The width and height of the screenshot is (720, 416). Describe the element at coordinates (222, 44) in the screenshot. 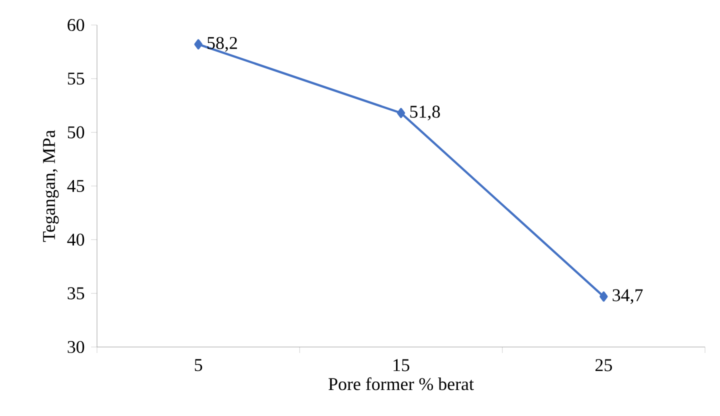

I see `data-label: 58,2` at that location.